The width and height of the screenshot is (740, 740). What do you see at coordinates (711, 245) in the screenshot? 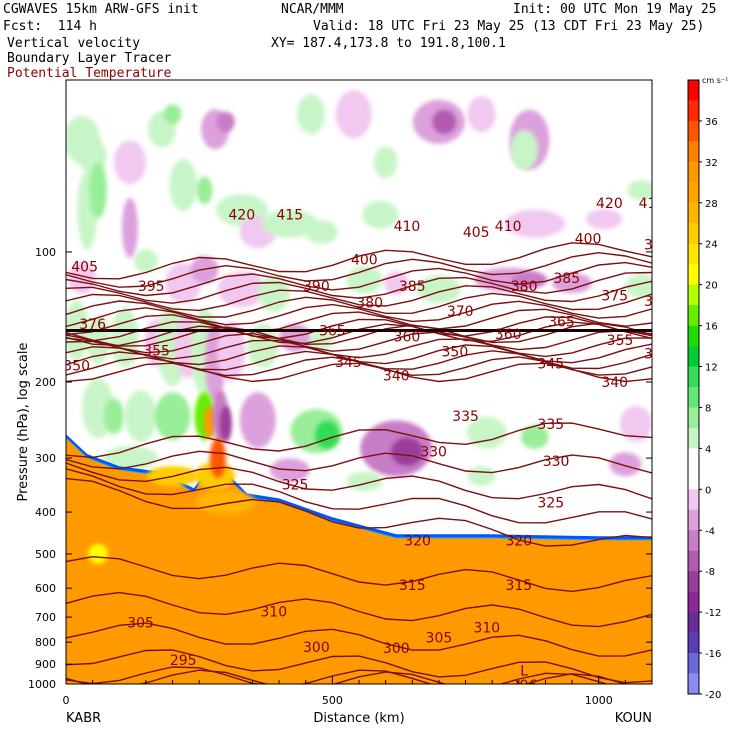
I see `colorbar-tick-label: 24` at bounding box center [711, 245].